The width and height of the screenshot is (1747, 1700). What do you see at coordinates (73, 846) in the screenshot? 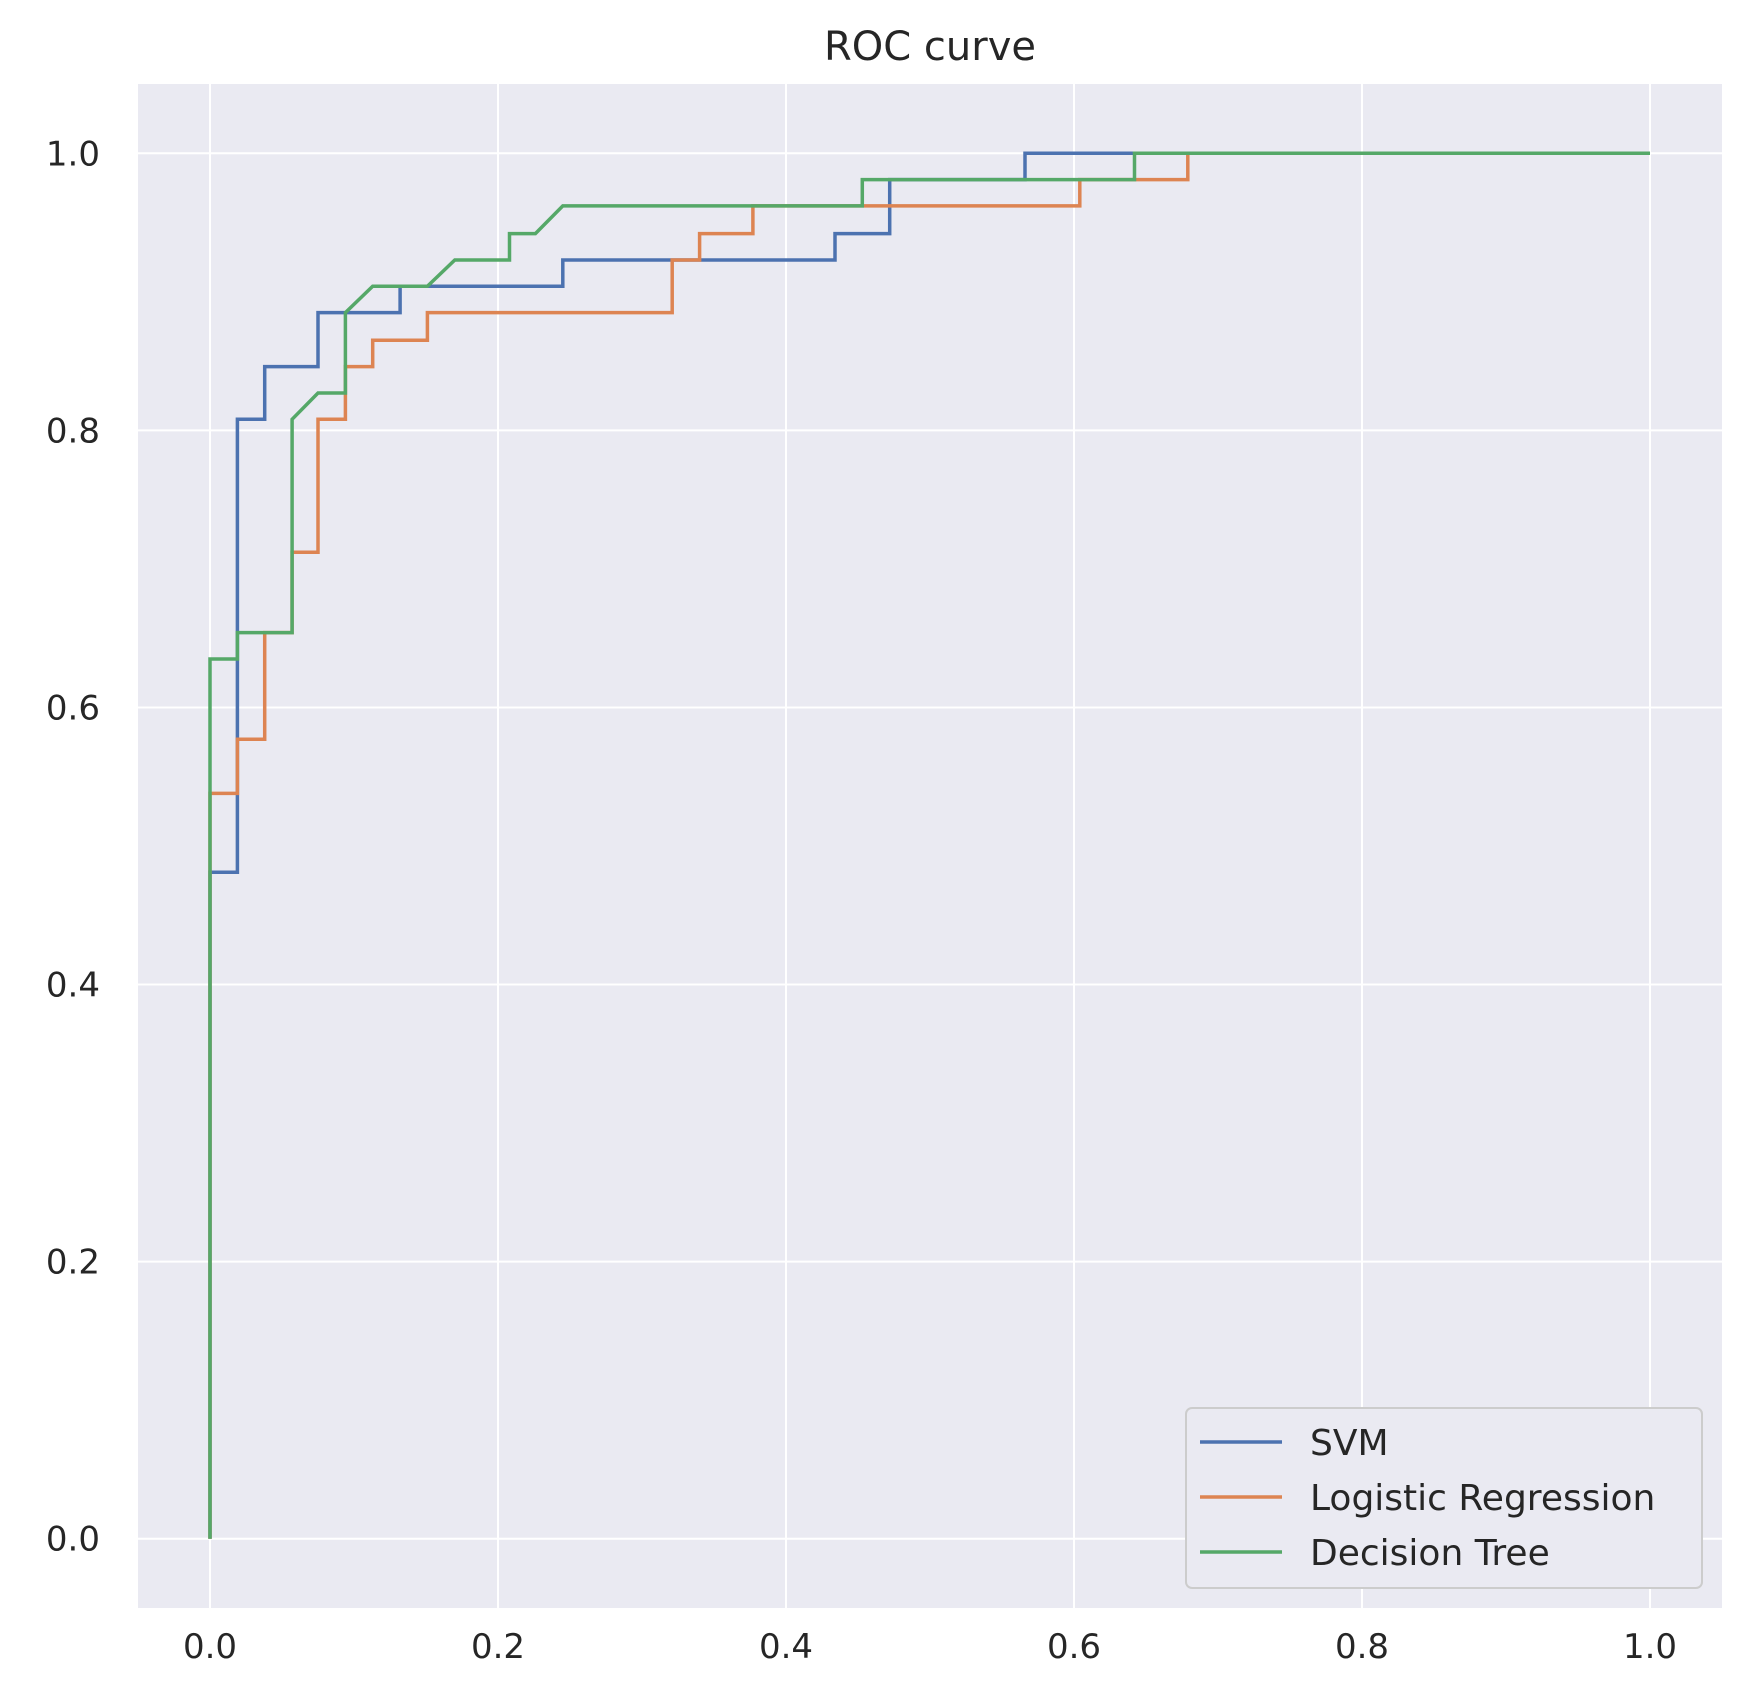
I see `y-tick-labels: 0.0 0.2 0.4 0.6 0.8 1.0` at bounding box center [73, 846].